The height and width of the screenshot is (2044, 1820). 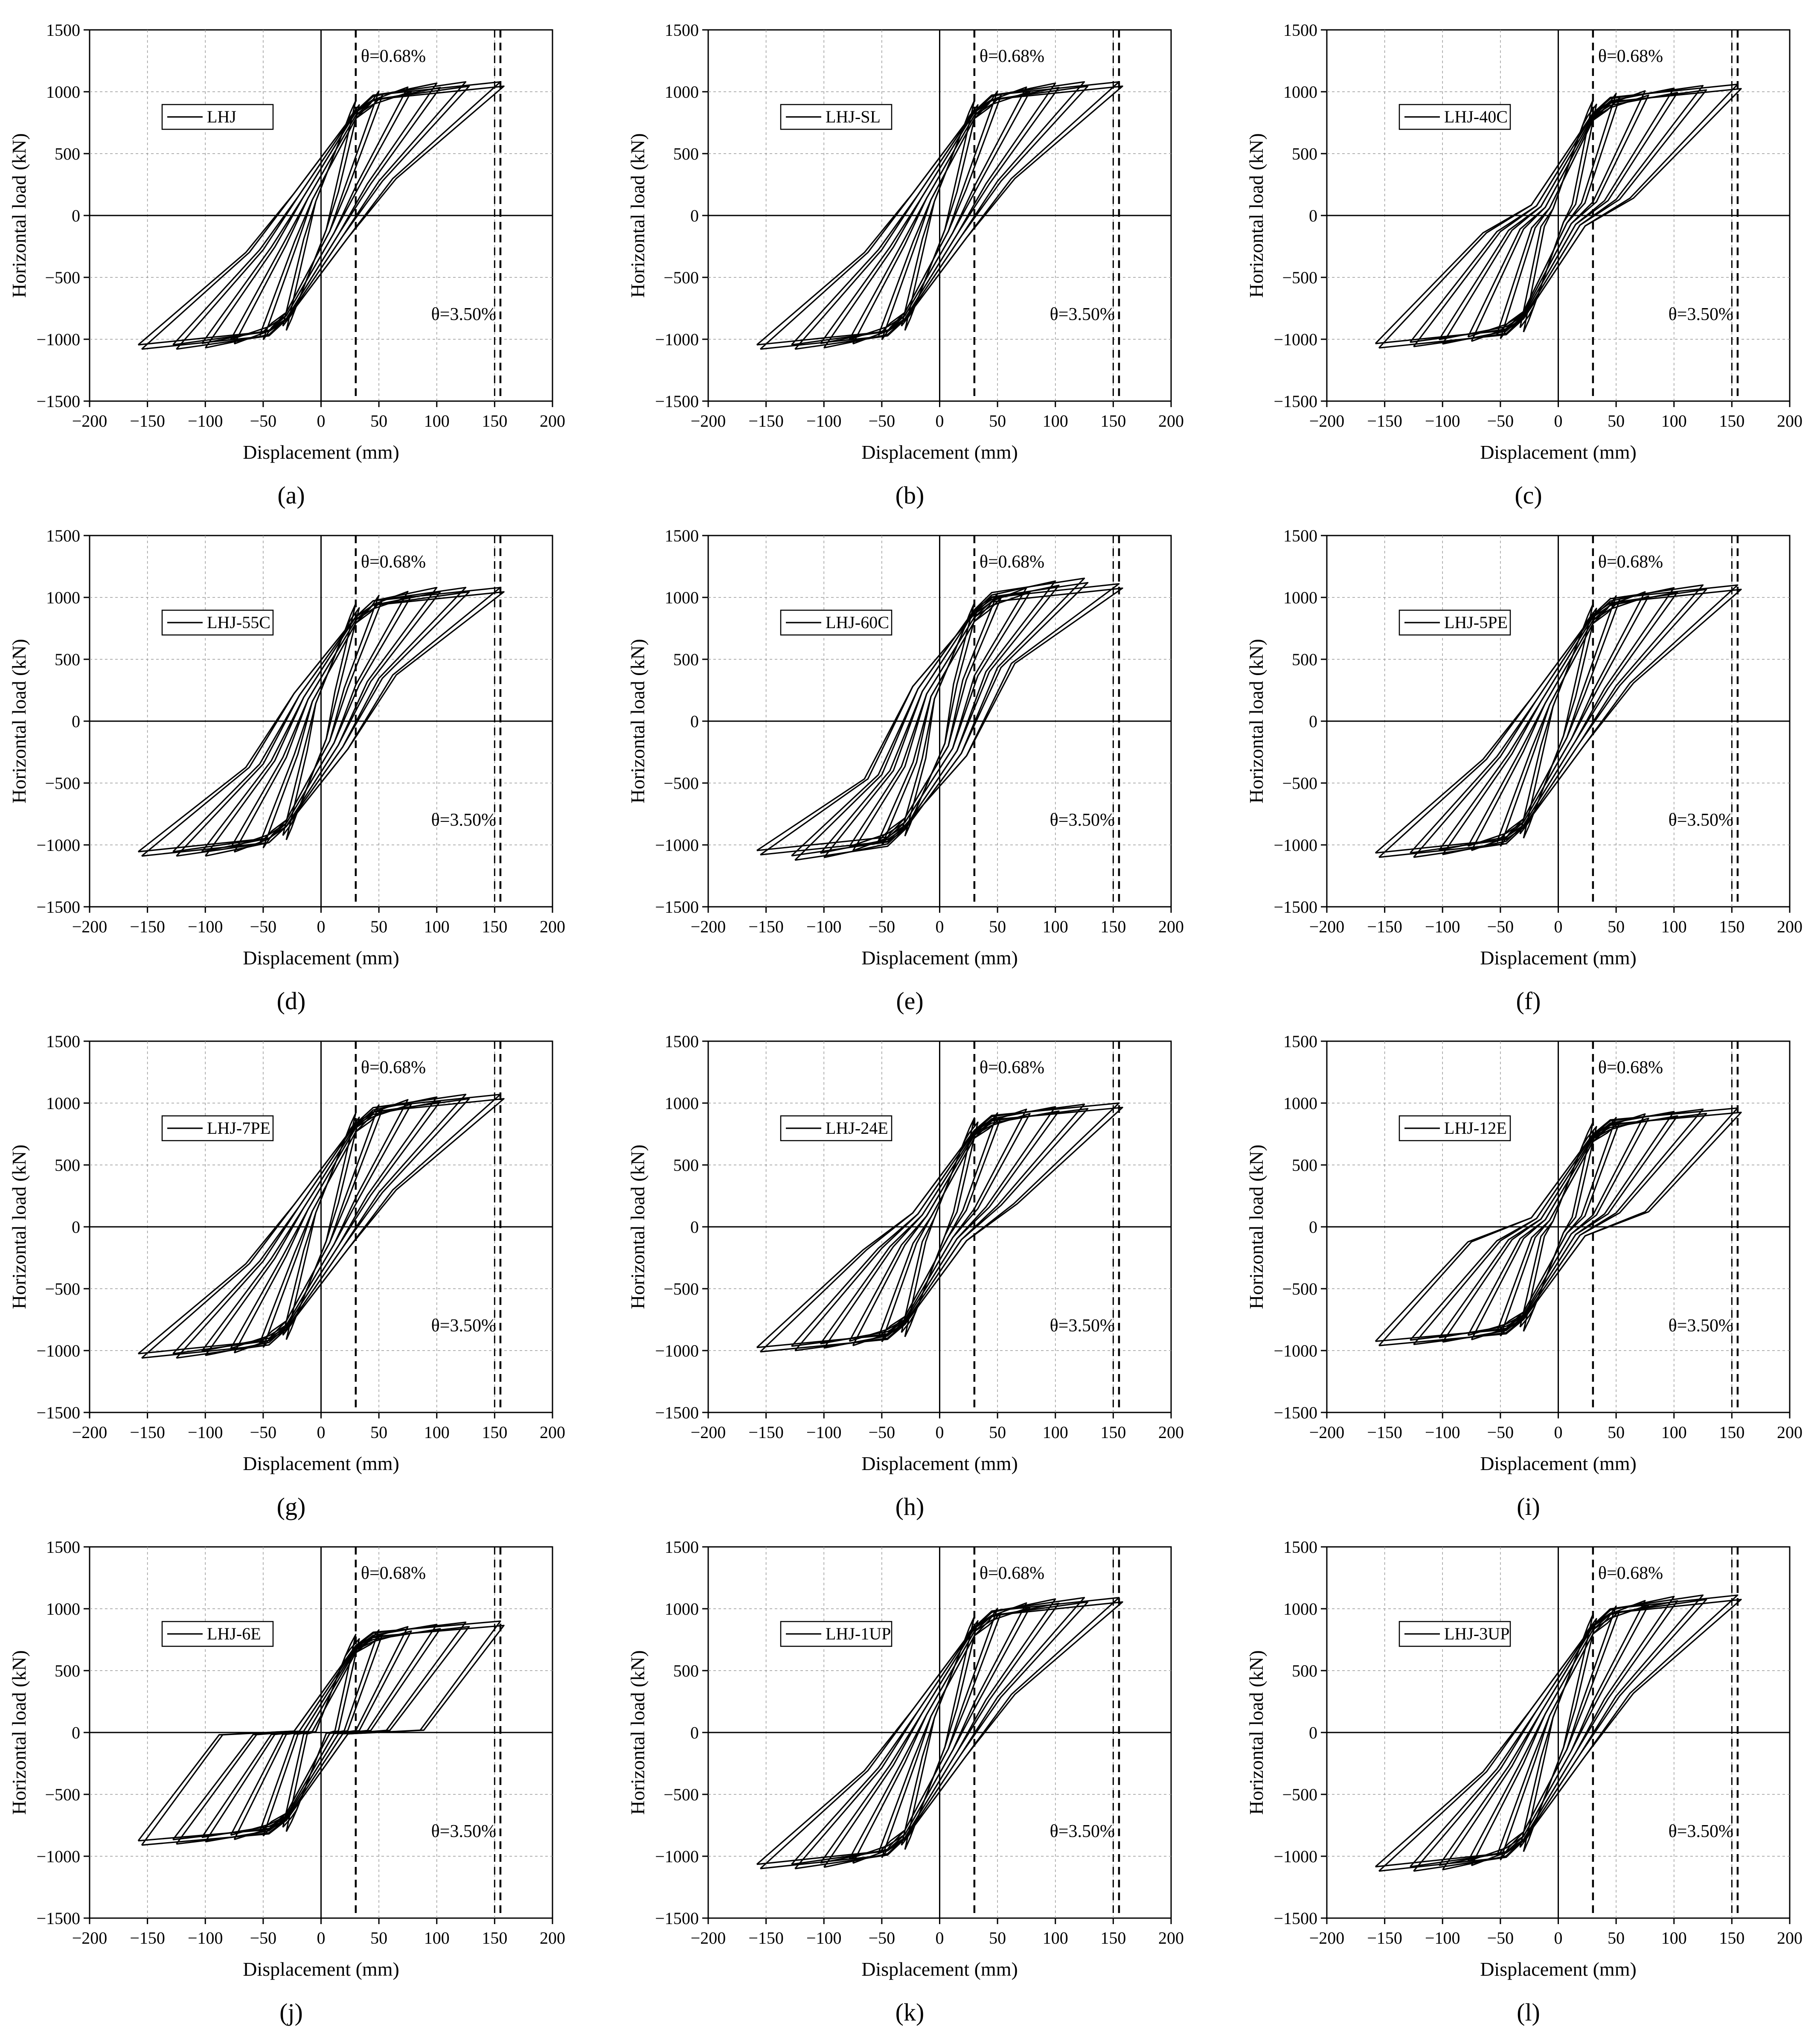 What do you see at coordinates (291, 2012) in the screenshot?
I see `panel-caption: (j)` at bounding box center [291, 2012].